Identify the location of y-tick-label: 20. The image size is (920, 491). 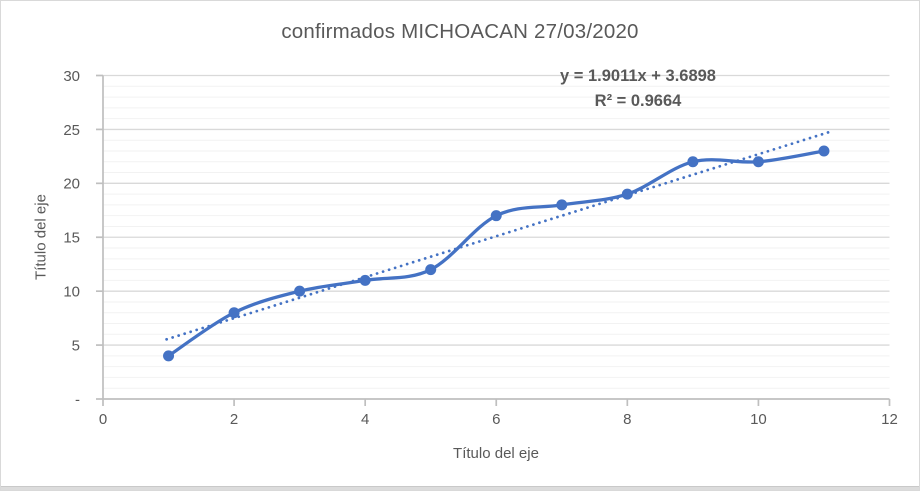
(71, 184).